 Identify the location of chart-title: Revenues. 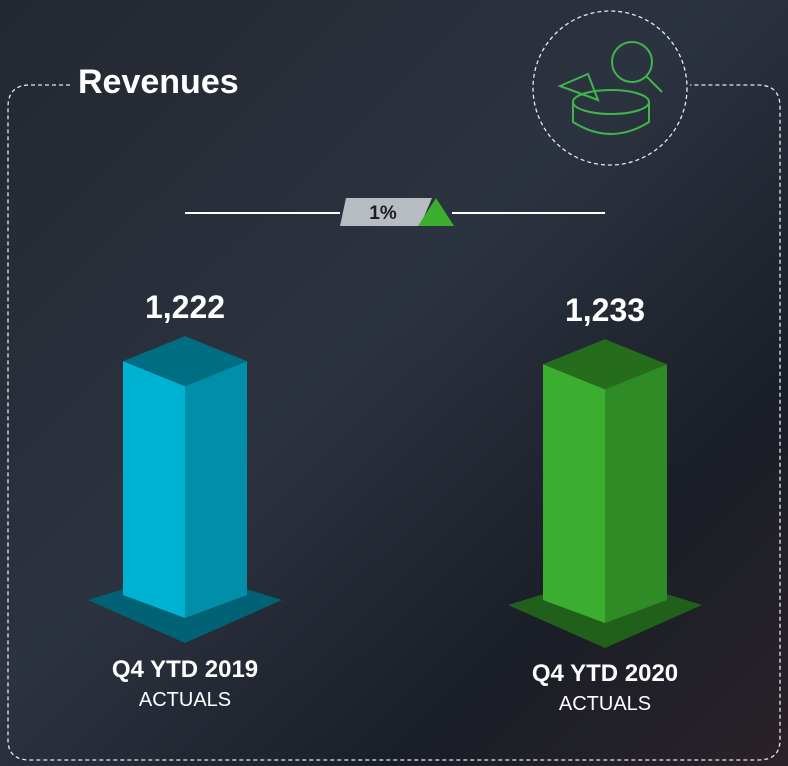
(158, 82).